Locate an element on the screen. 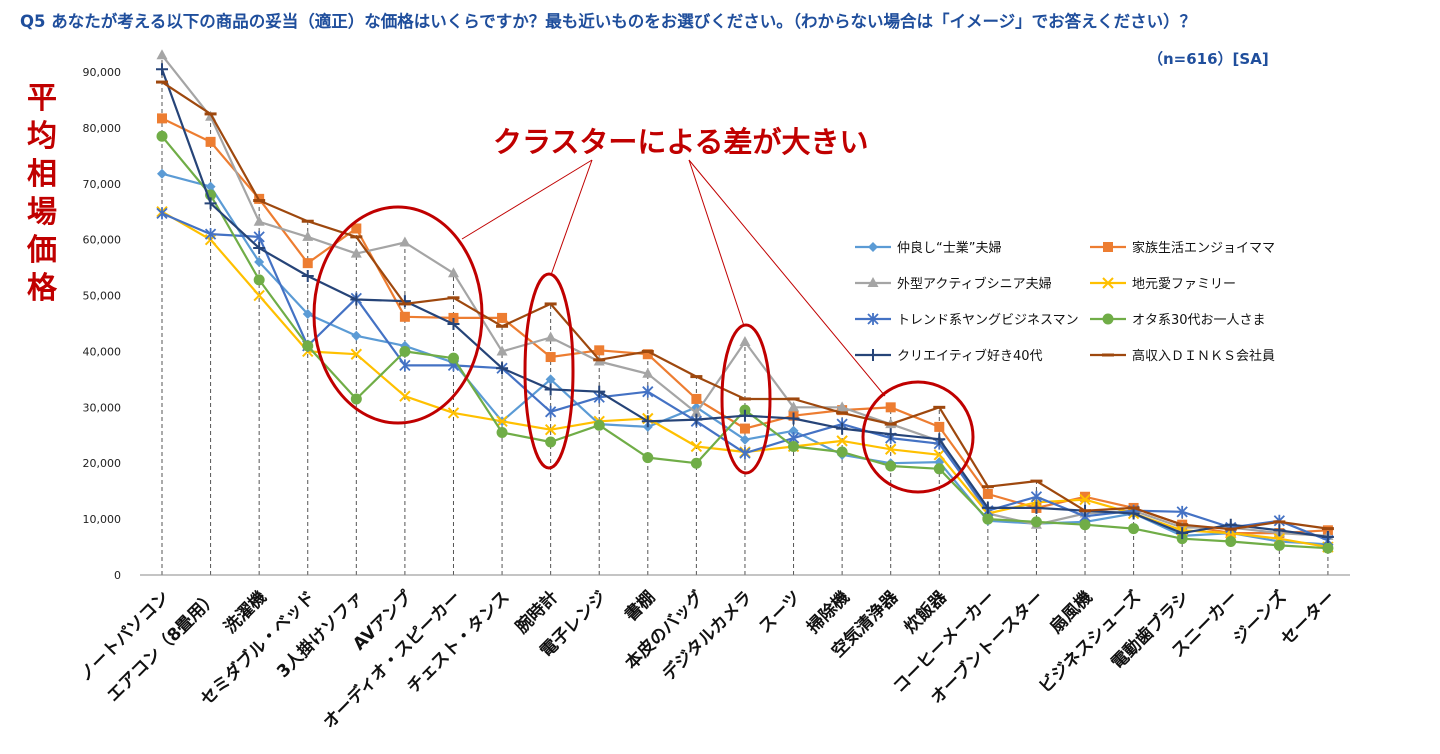 Image resolution: width=1440 pixels, height=754 pixels. sample-size-label: （n=616）[SA] is located at coordinates (1208, 59).